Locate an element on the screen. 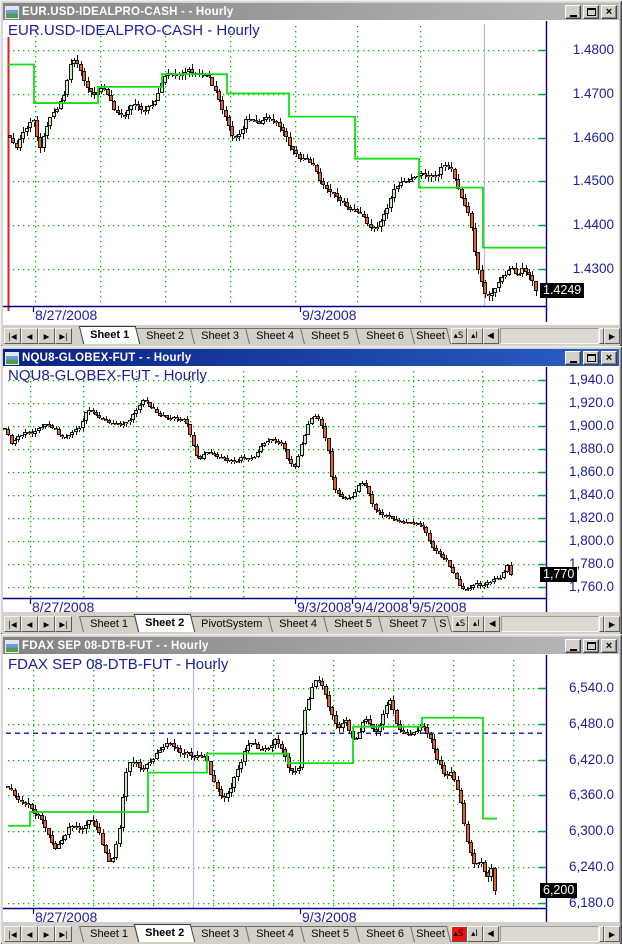 This screenshot has width=622, height=944. maximize-icon is located at coordinates (591, 12).